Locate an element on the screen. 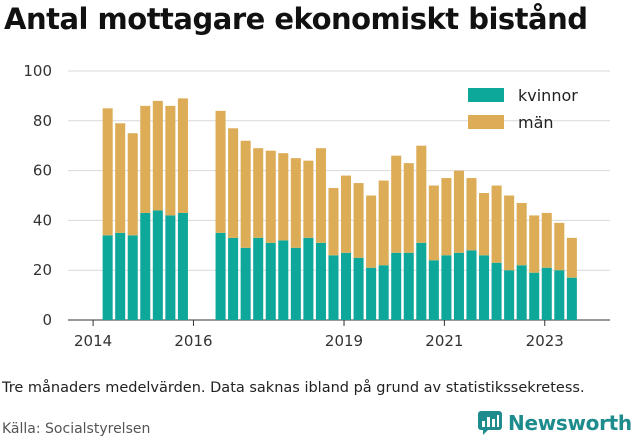 The width and height of the screenshot is (631, 439). brand-name: Newsworthy is located at coordinates (569, 423).